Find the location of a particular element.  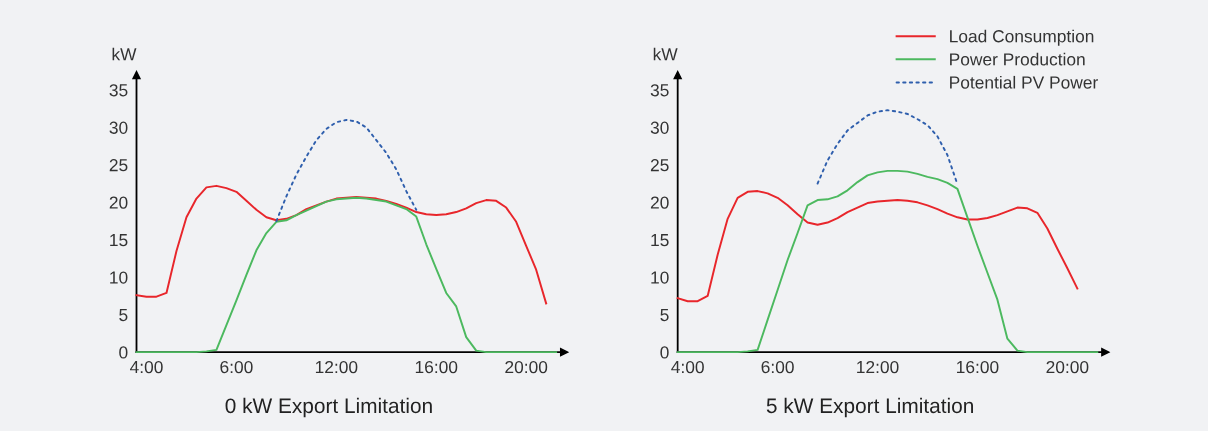

legend-label: Potential PV Power is located at coordinates (1024, 82).